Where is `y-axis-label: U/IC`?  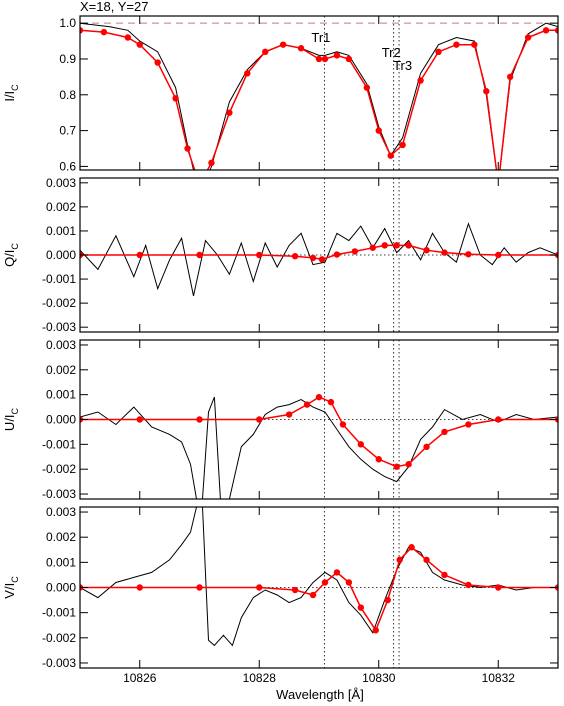
y-axis-label: U/IC is located at coordinates (11, 419).